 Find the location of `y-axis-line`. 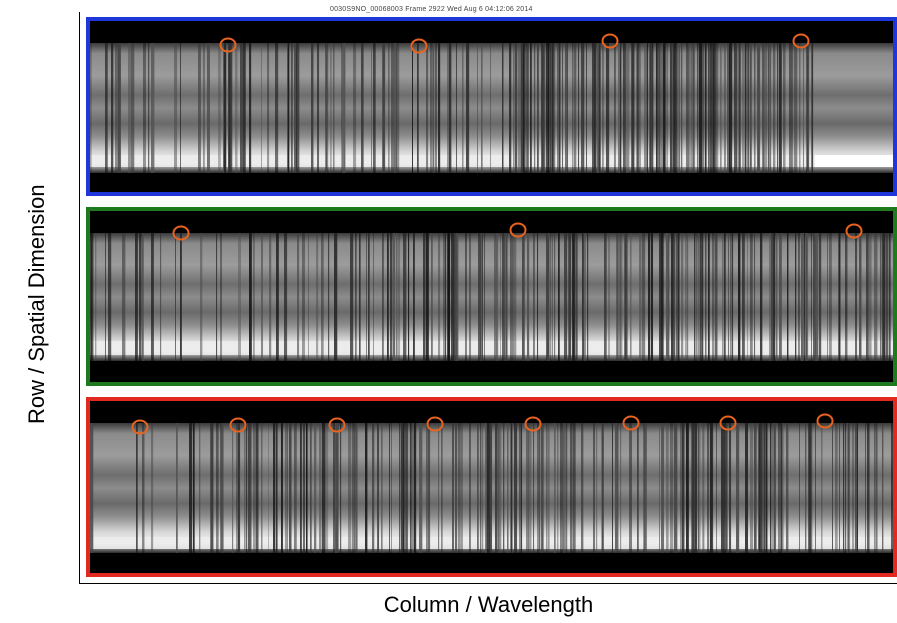

y-axis-line is located at coordinates (79, 298).